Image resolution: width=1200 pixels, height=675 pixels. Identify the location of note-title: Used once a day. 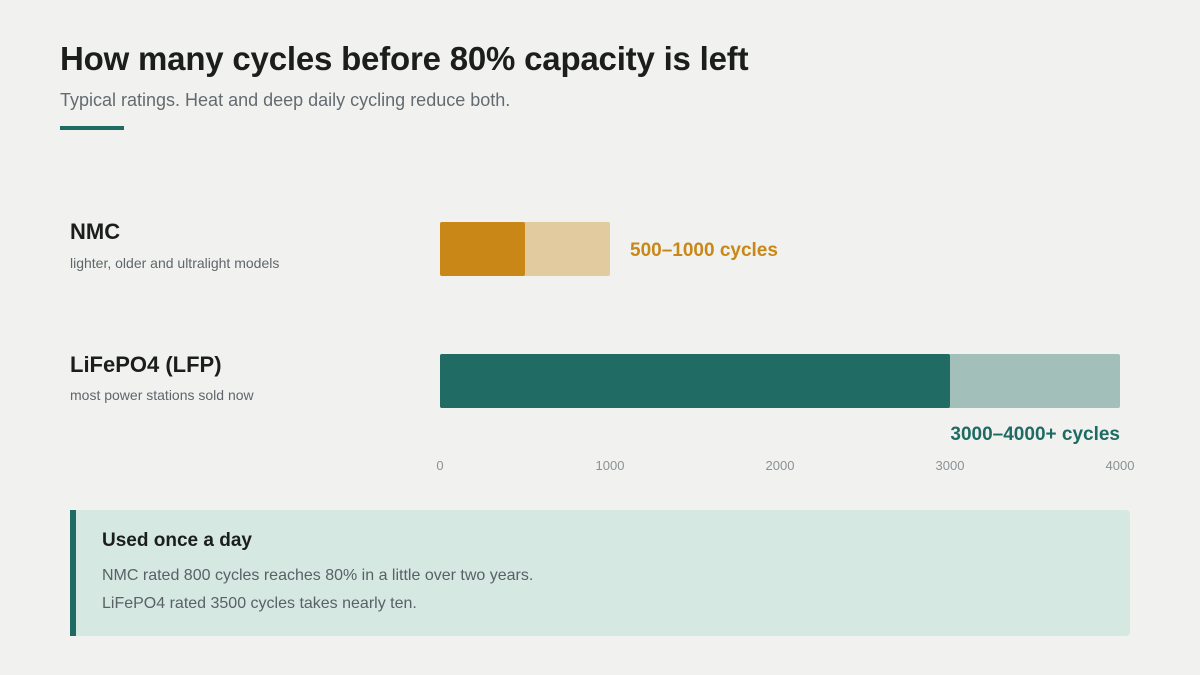
(177, 540).